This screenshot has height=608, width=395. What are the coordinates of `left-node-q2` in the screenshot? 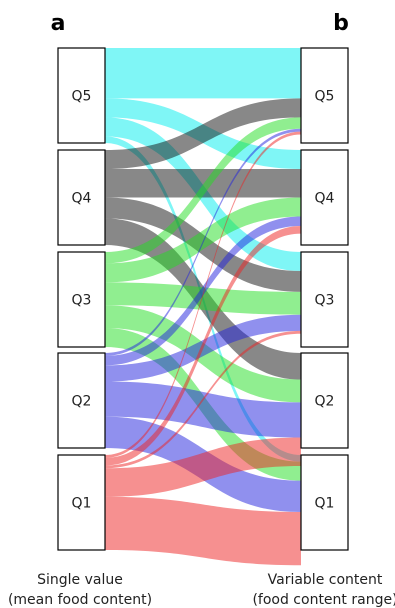 It's located at (81, 400).